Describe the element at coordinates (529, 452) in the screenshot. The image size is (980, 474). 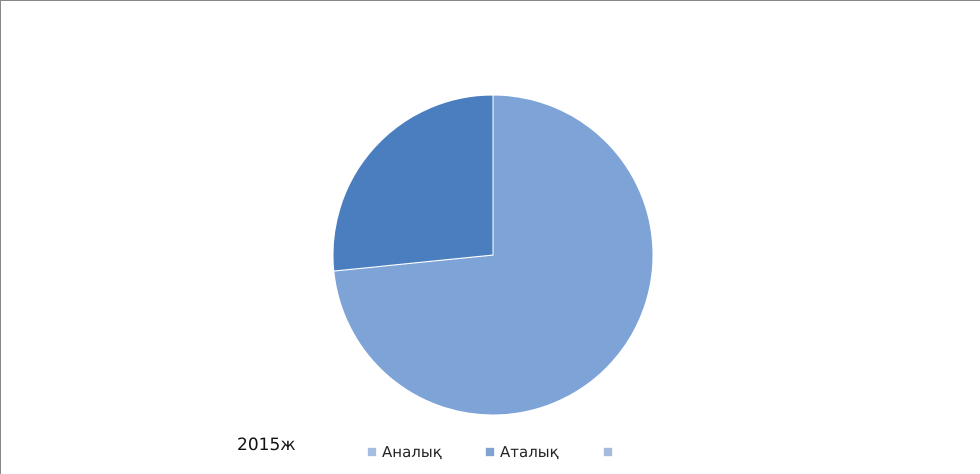
I see `legend-label: Аталық` at that location.